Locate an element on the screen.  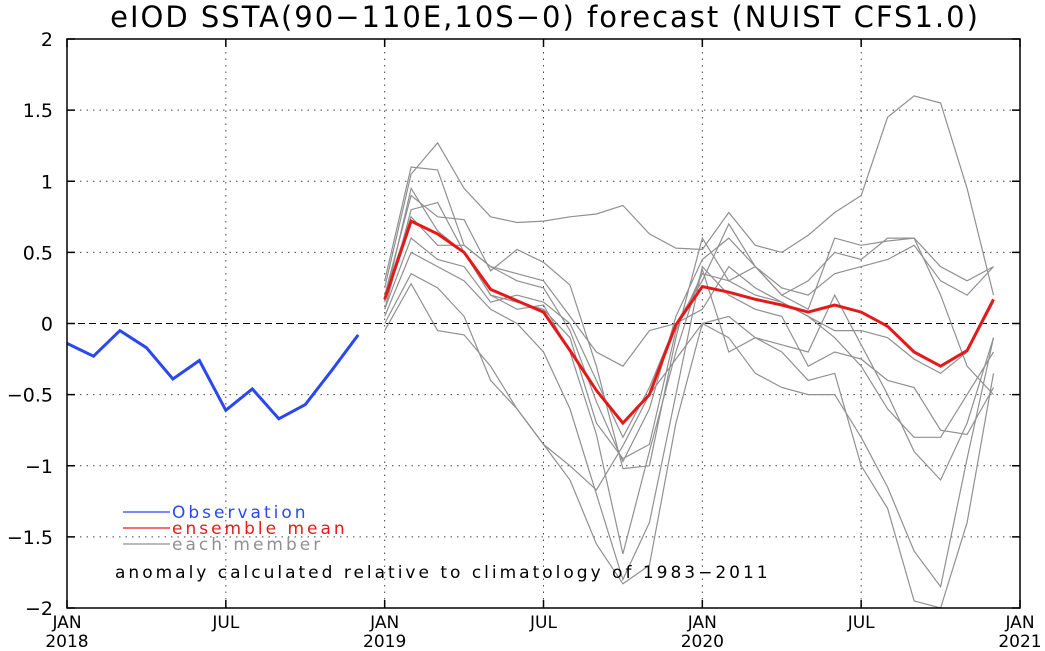
y-tick-label: 0 is located at coordinates (47, 325).